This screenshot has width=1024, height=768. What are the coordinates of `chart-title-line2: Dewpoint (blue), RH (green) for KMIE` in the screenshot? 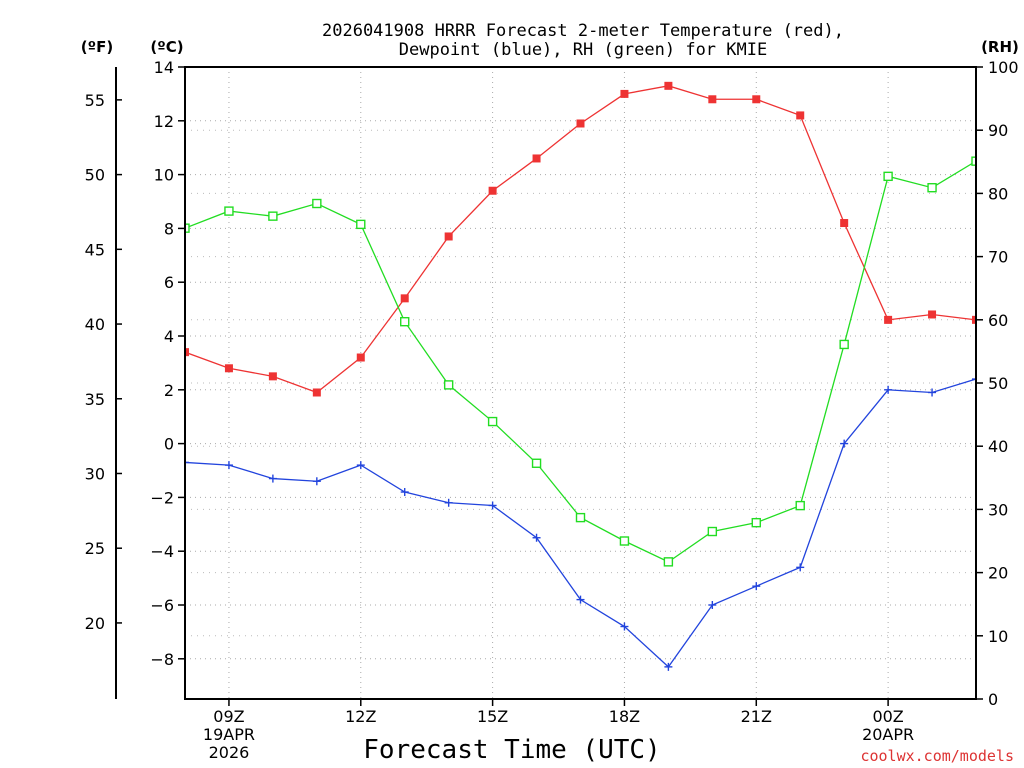 It's located at (583, 50).